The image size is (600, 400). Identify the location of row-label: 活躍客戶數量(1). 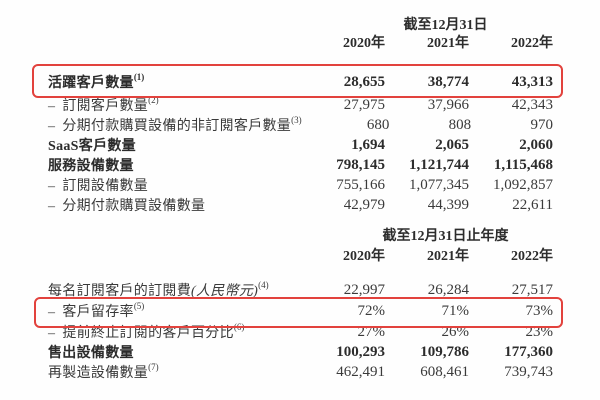
(171, 82).